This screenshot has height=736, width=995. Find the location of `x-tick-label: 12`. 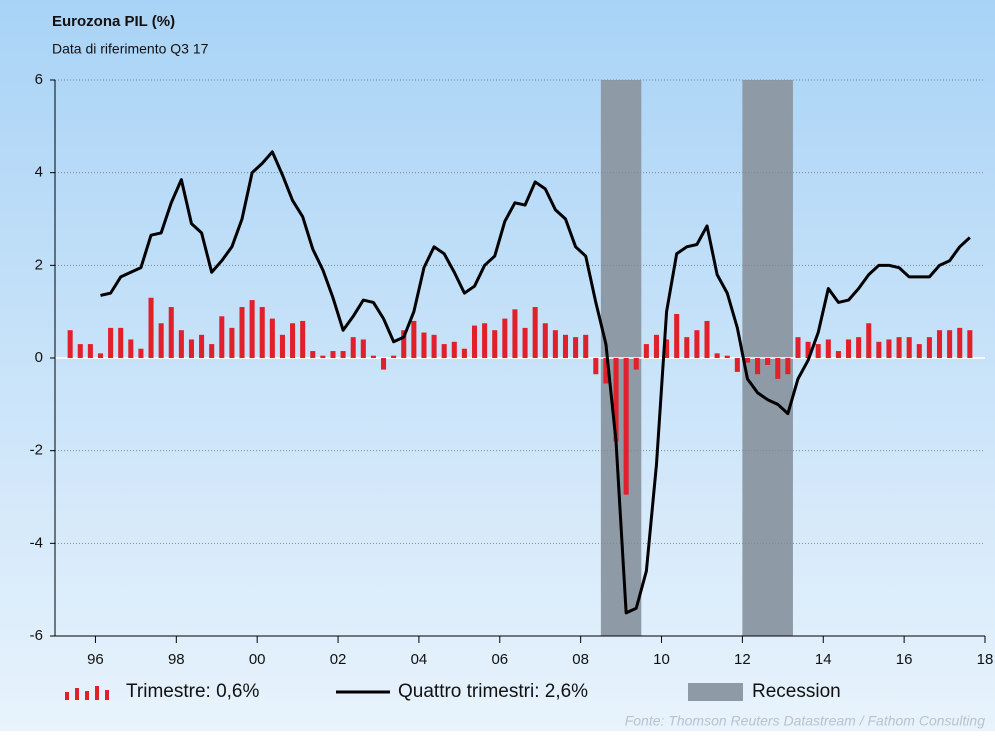

x-tick-label: 12 is located at coordinates (742, 659).